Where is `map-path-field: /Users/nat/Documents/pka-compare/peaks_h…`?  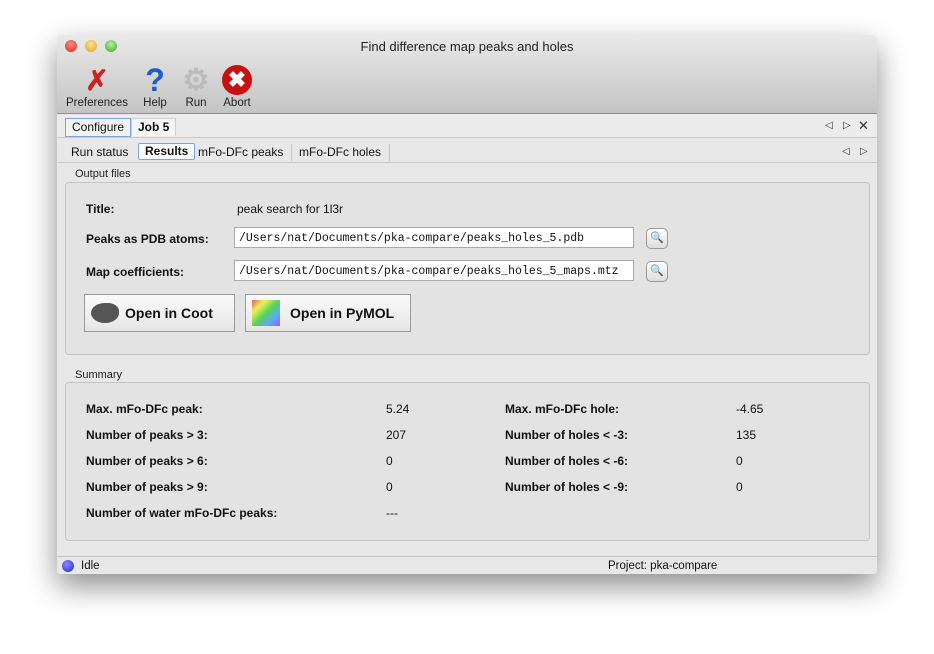
map-path-field: /Users/nat/Documents/pka-compare/peaks_h… is located at coordinates (434, 270).